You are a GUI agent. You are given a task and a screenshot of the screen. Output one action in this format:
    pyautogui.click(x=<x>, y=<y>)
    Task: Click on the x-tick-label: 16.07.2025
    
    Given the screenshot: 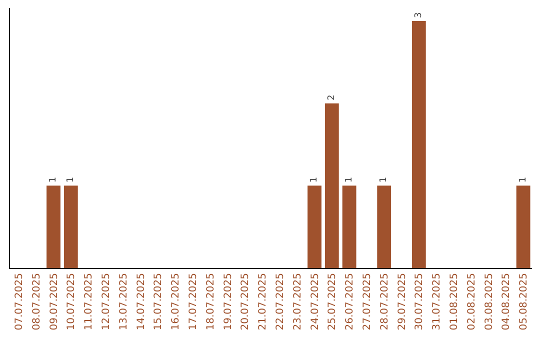 What is the action you would take?
    pyautogui.click(x=176, y=301)
    